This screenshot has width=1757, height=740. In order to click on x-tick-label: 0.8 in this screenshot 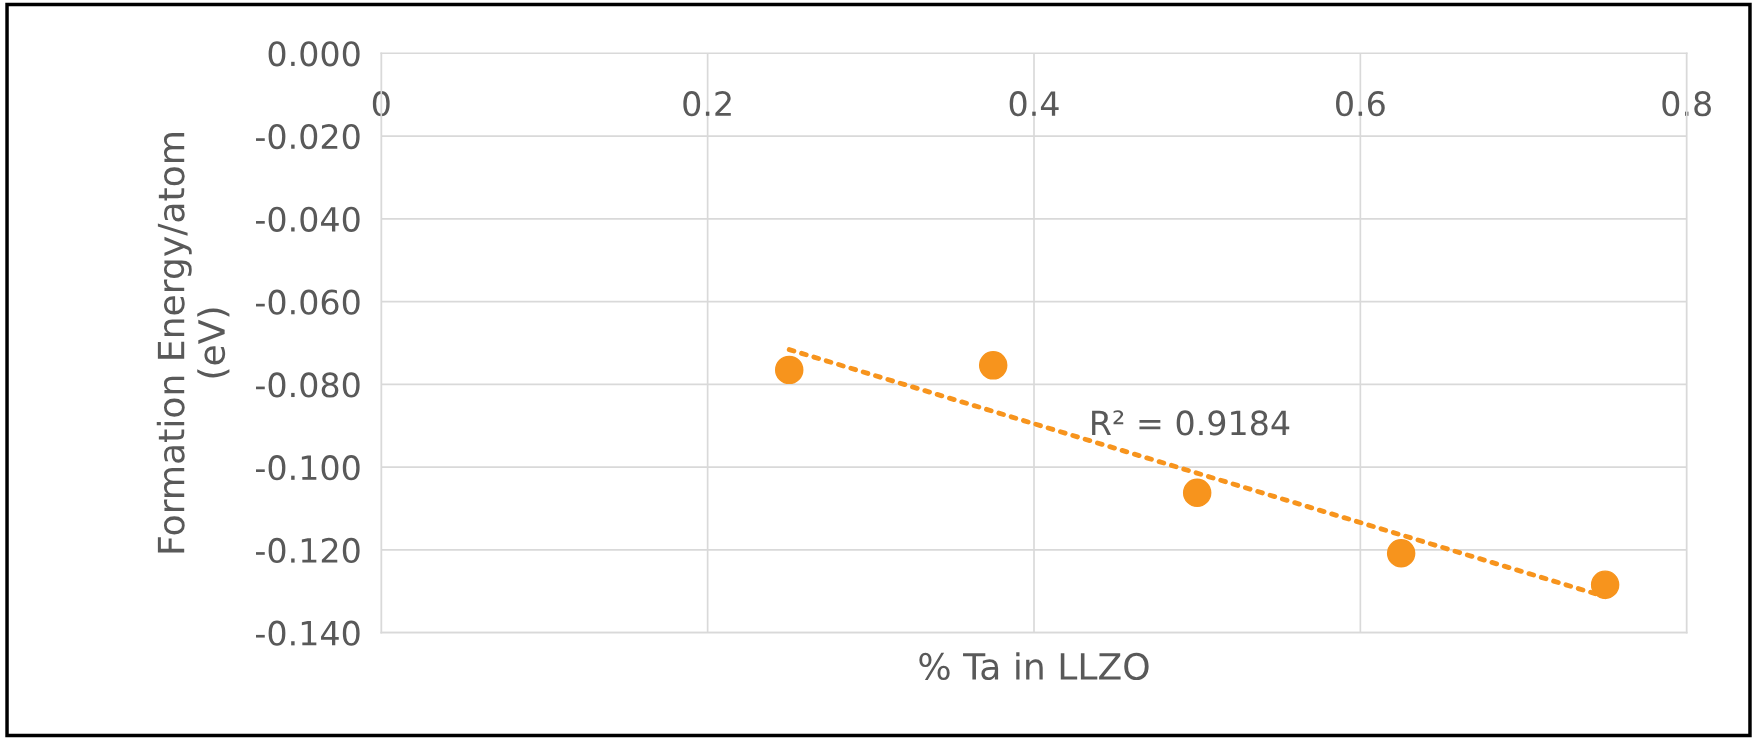, I will do `click(1686, 104)`.